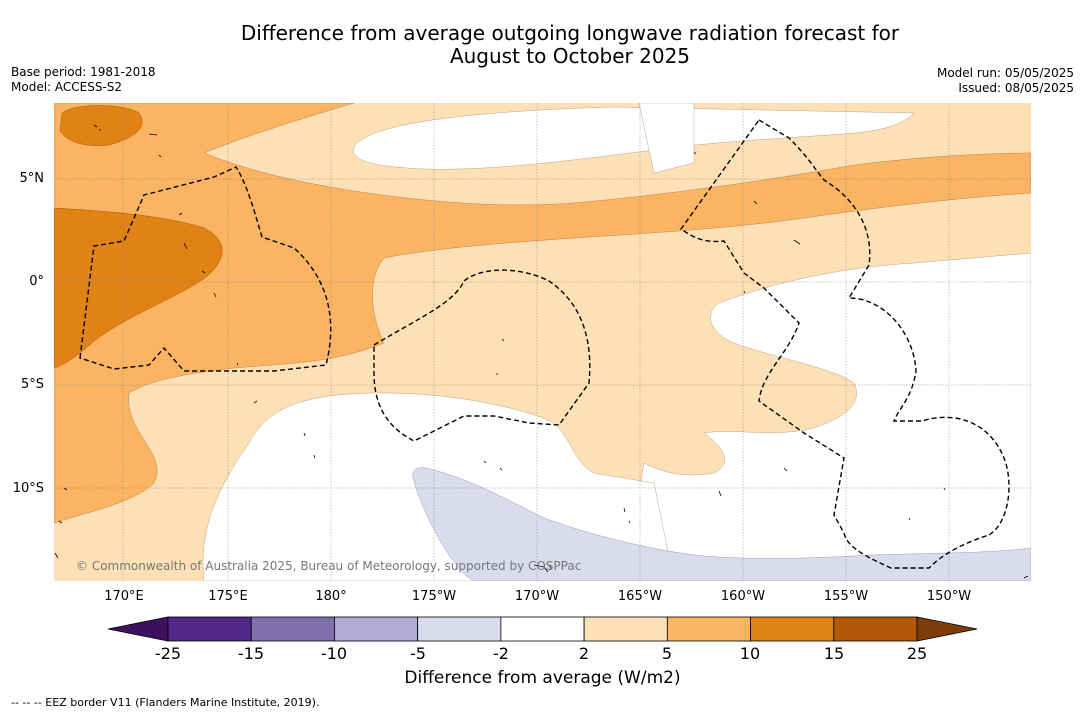 The width and height of the screenshot is (1085, 713). Describe the element at coordinates (418, 653) in the screenshot. I see `colorbar-tick-label: -5` at that location.